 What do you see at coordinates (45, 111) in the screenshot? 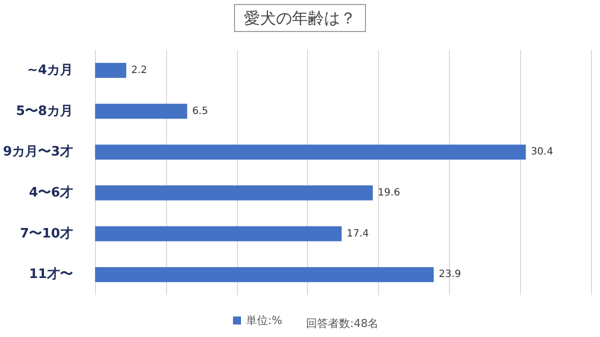
I see `y-tick-label: 5〜8カ月` at bounding box center [45, 111].